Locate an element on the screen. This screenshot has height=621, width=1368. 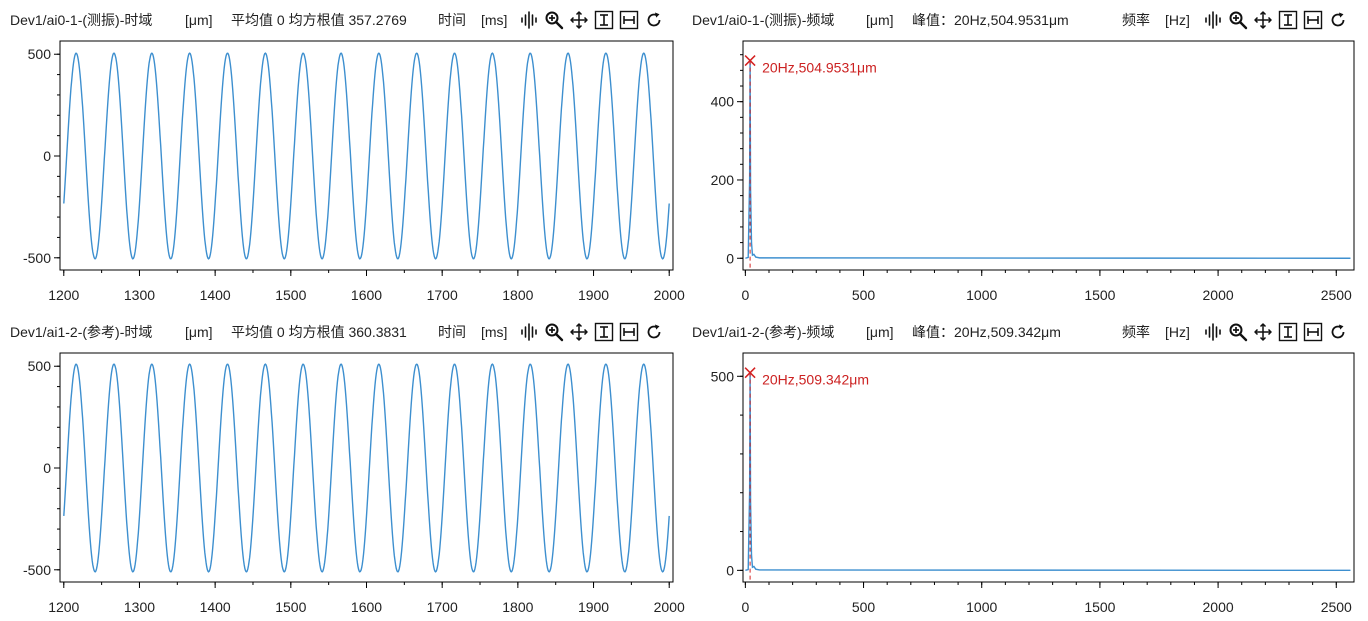
channel-title: Dev1/ai0-1-(测振)-时域 is located at coordinates (81, 20).